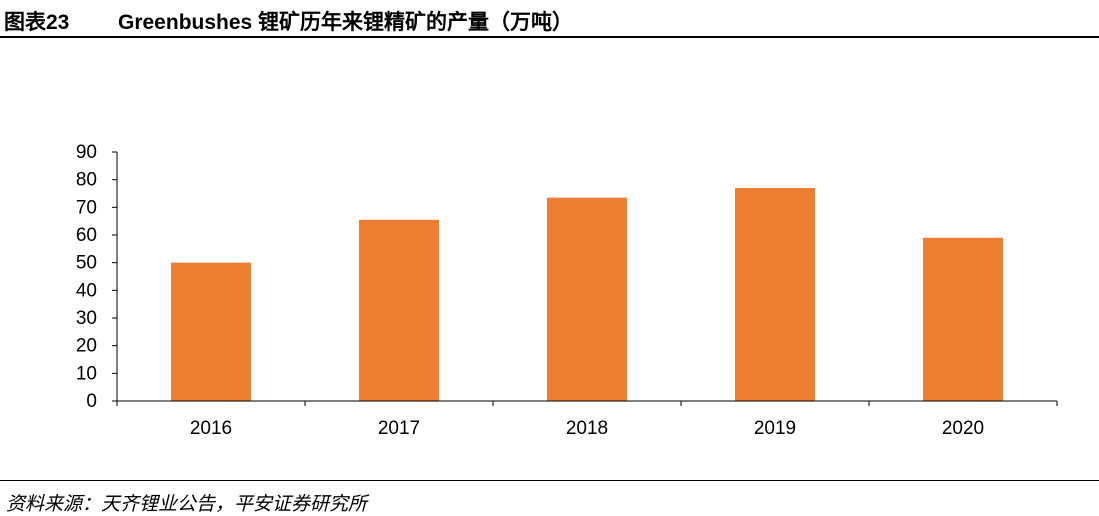 This screenshot has width=1099, height=516. What do you see at coordinates (399, 428) in the screenshot?
I see `x-tick-label: 2017` at bounding box center [399, 428].